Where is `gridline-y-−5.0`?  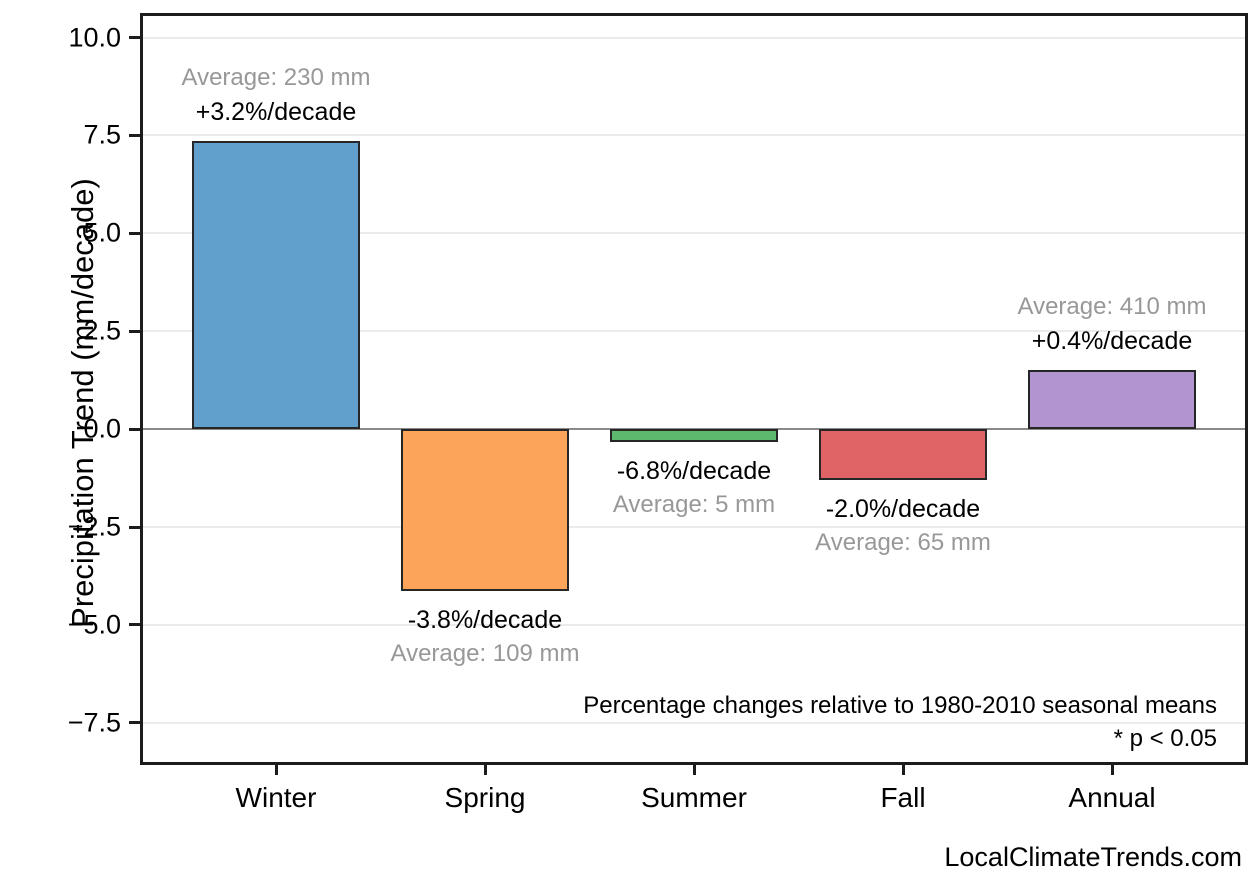 gridline-y-−5.0 is located at coordinates (694, 624).